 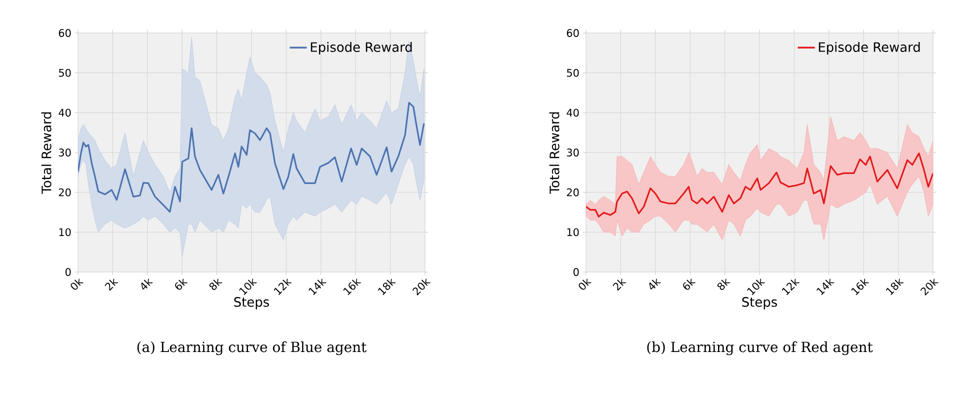 I want to click on text: (b) Learning curve of Red agent, so click(x=760, y=348).